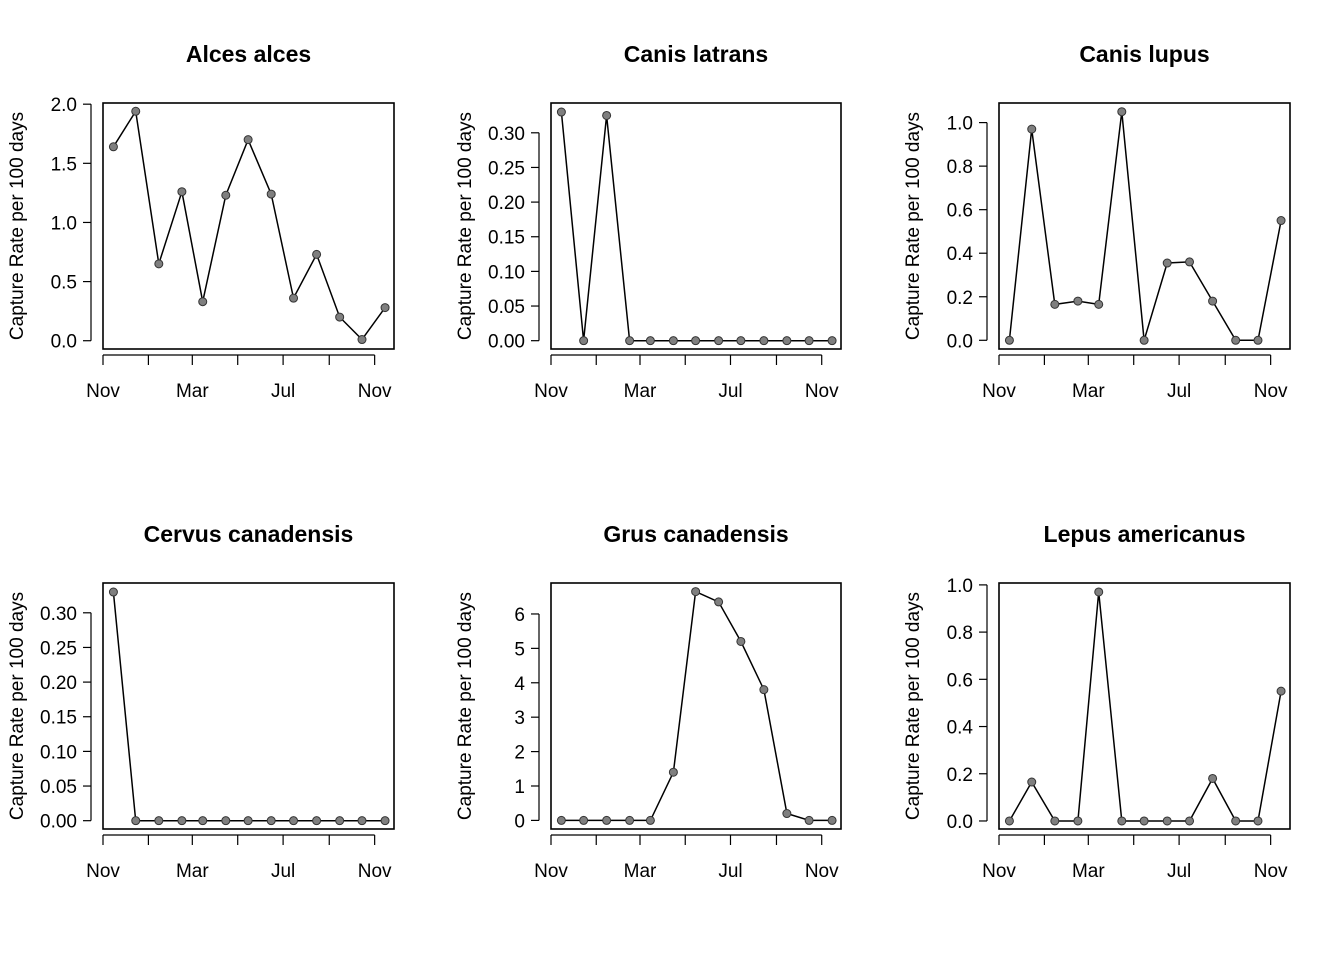  What do you see at coordinates (696, 54) in the screenshot?
I see `chart-title: Canis latrans` at bounding box center [696, 54].